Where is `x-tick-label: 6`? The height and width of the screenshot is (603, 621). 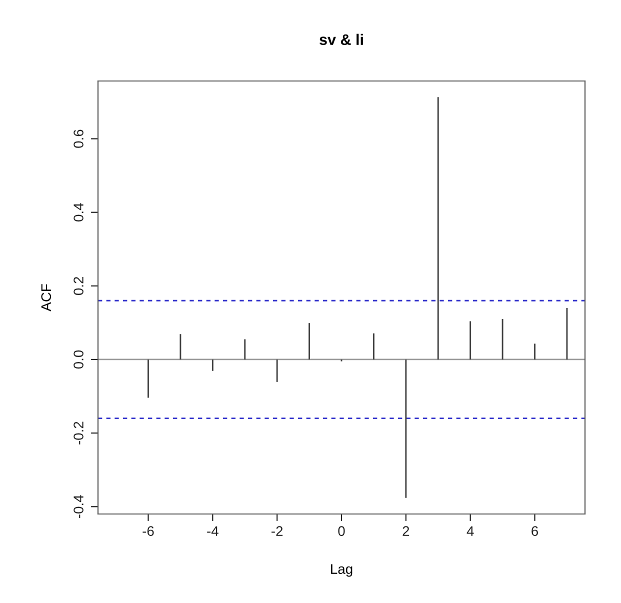
x-tick-label: 6 is located at coordinates (535, 531).